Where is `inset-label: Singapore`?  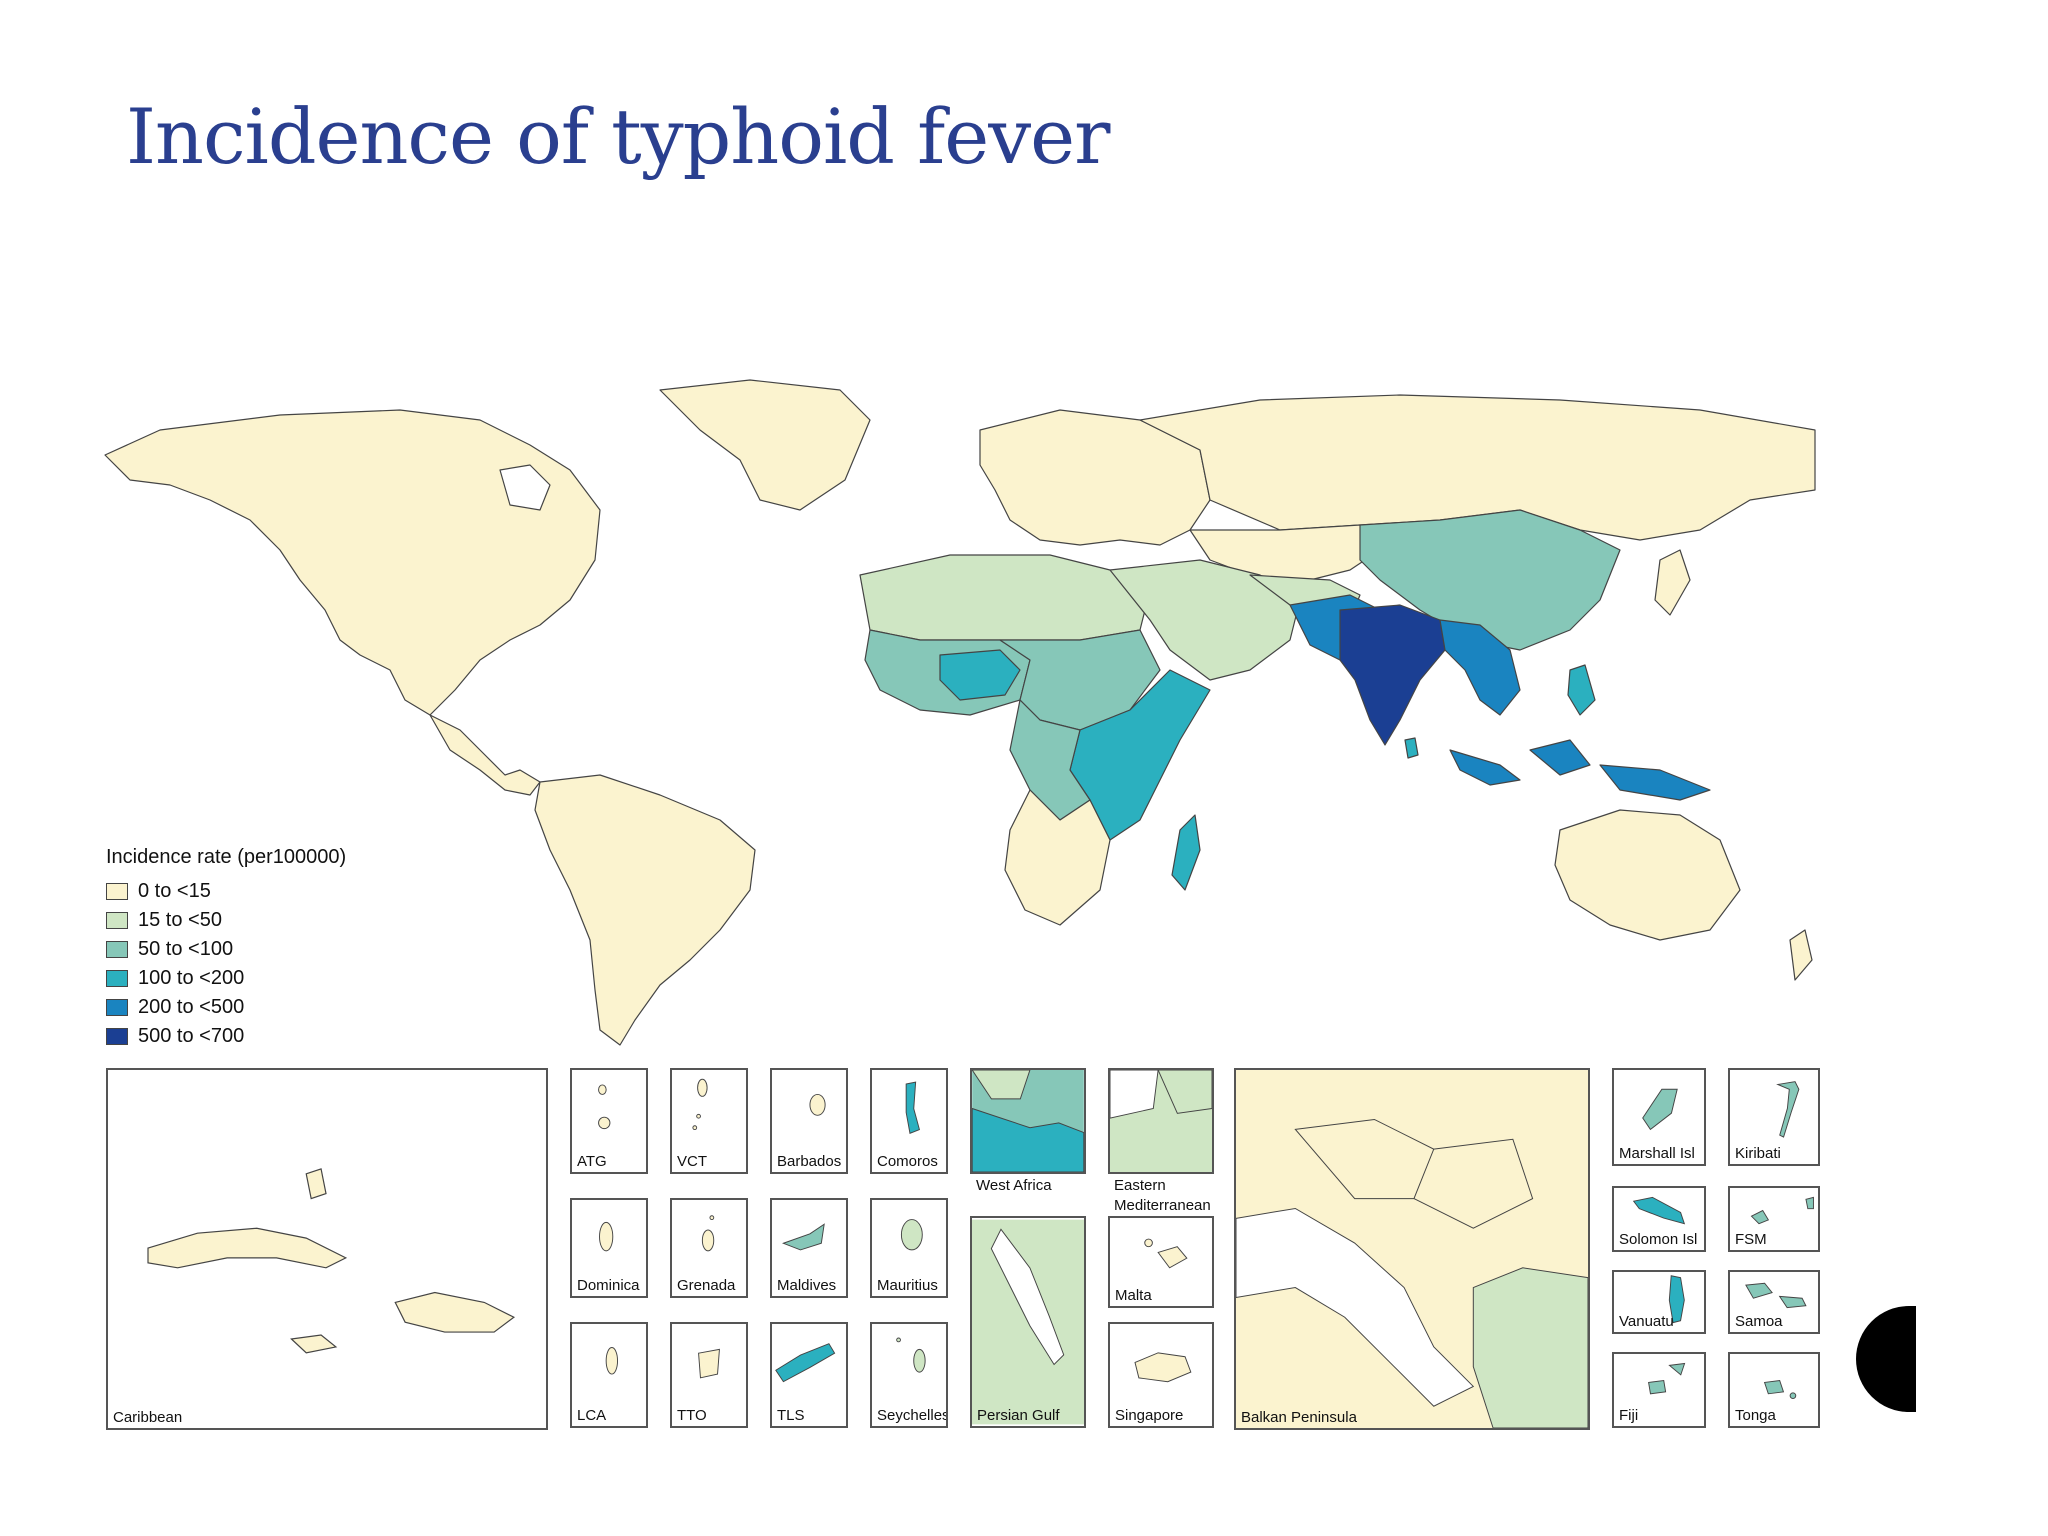 inset-label: Singapore is located at coordinates (1149, 1415).